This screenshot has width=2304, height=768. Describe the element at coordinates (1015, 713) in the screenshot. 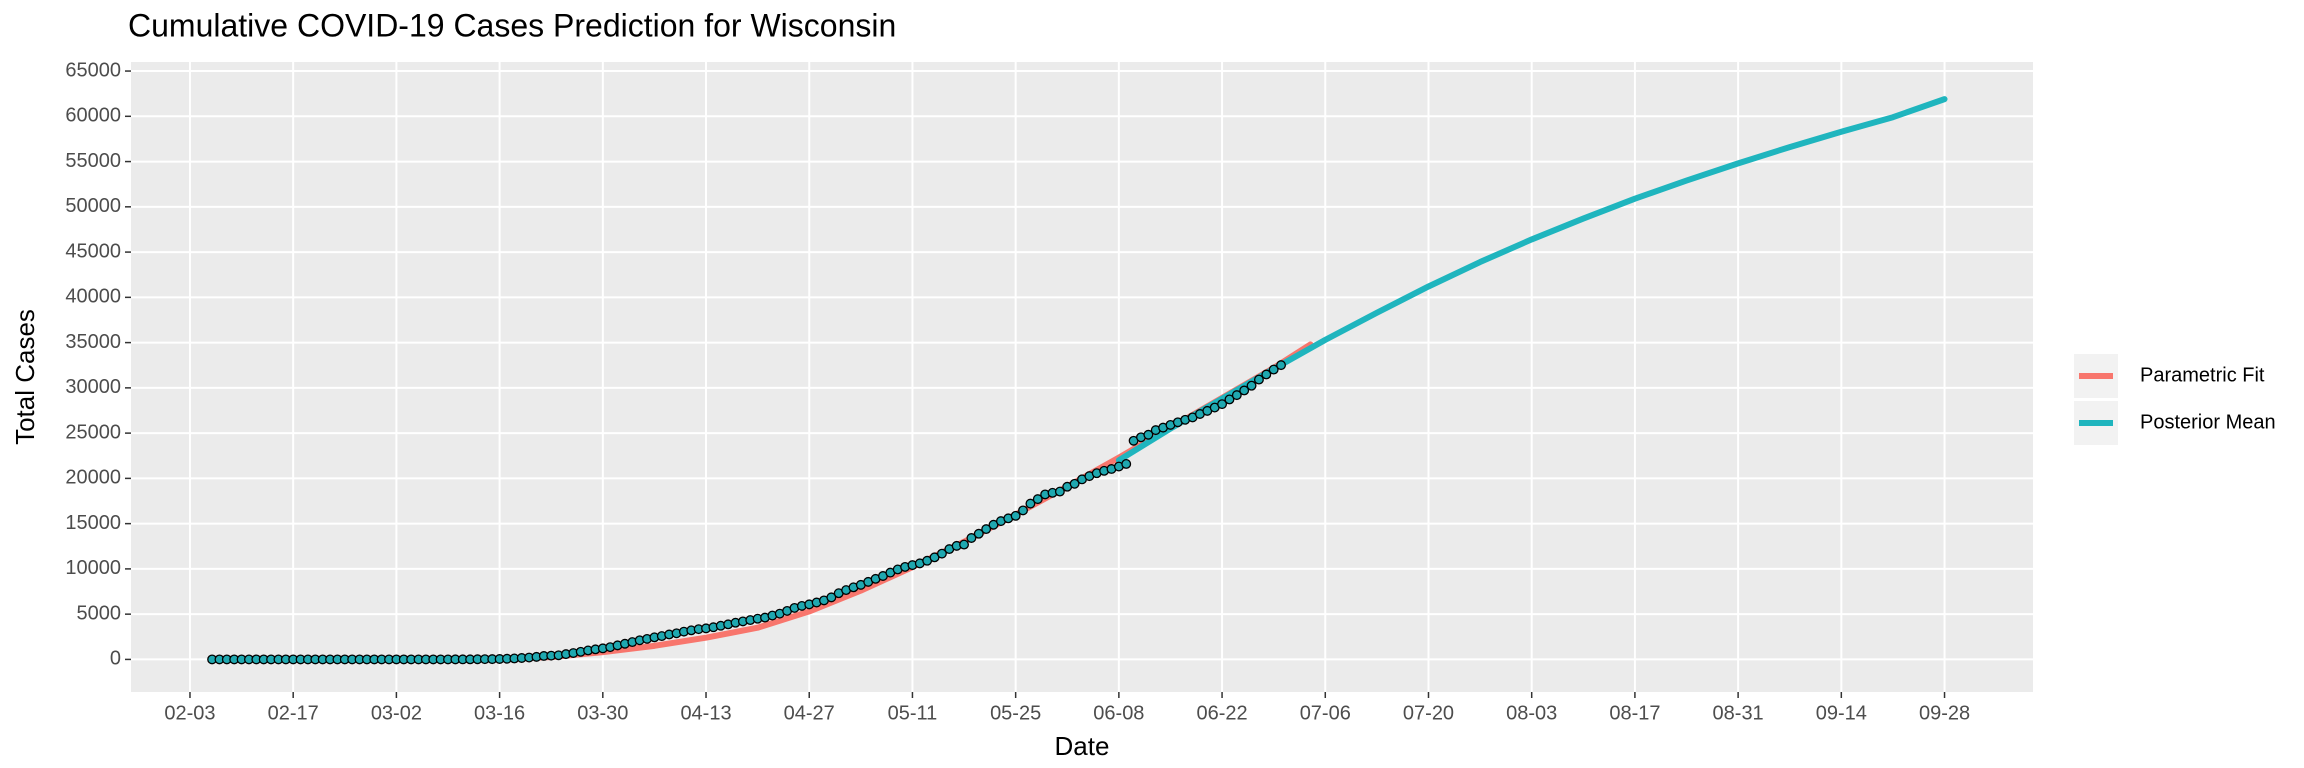

I see `x-tick-label: 05-25` at that location.